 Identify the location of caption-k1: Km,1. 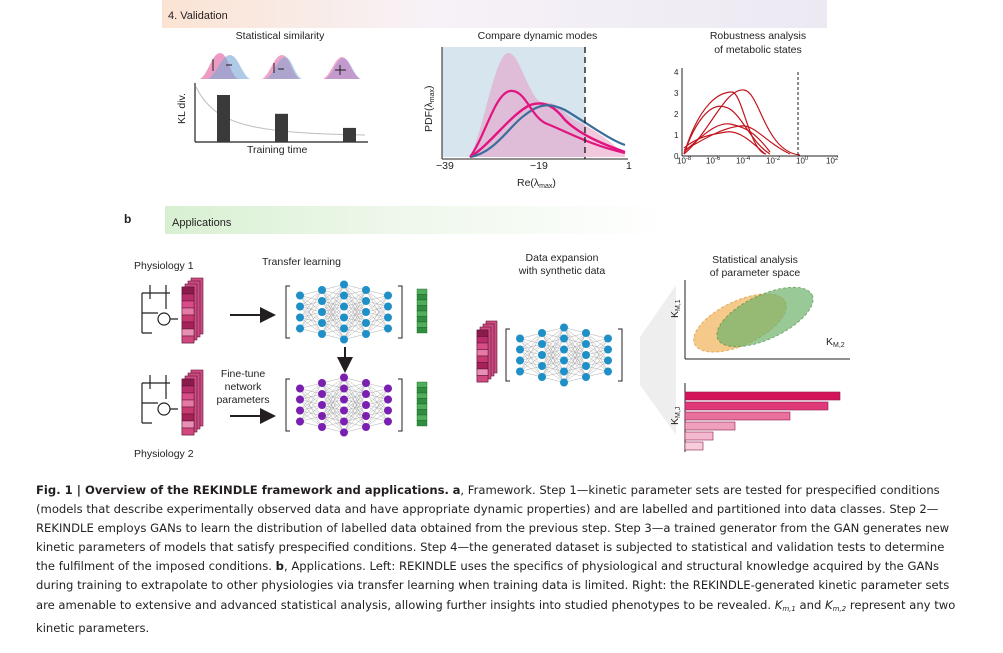
(785, 605).